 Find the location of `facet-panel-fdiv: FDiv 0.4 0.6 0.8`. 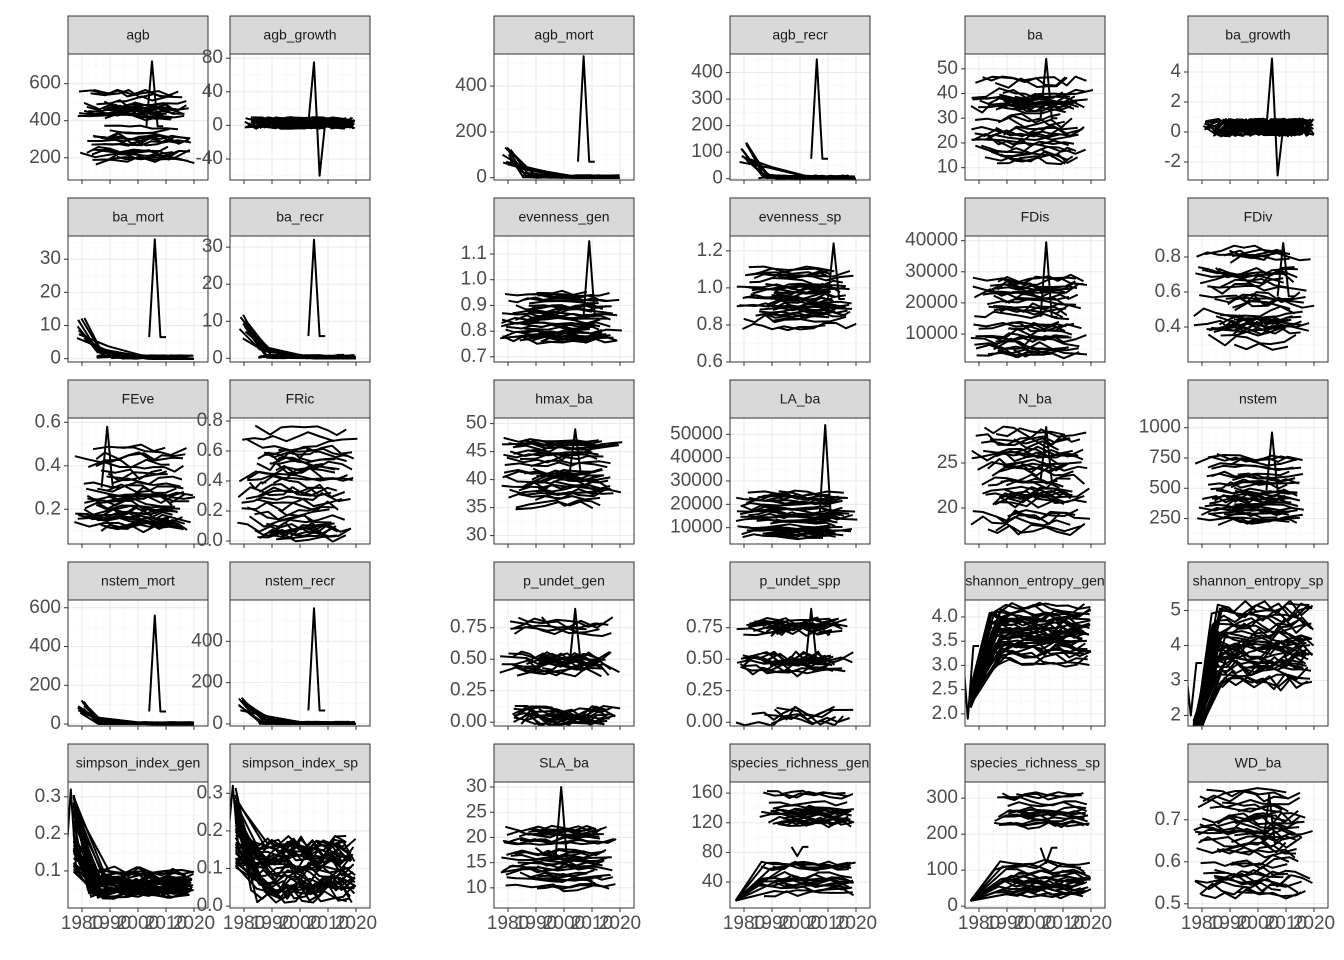

facet-panel-fdiv: FDiv 0.4 0.6 0.8 is located at coordinates (1242, 281).